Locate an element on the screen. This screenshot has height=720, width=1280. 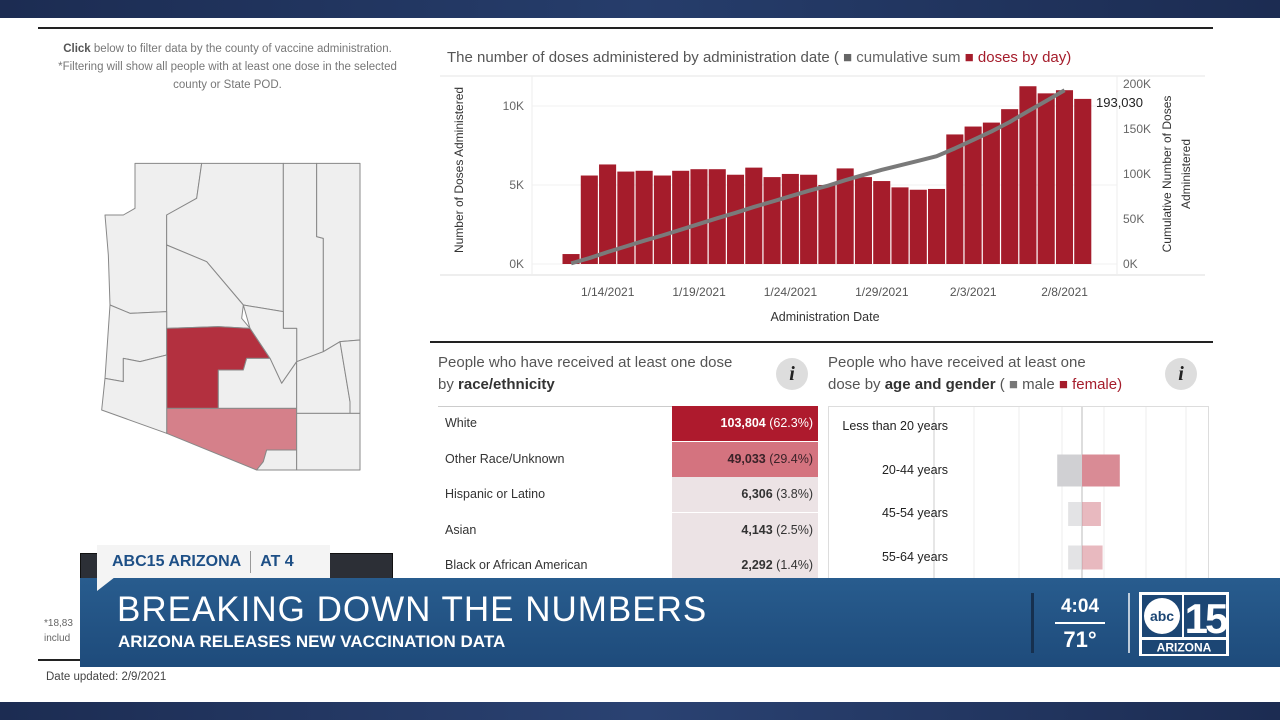
race-value-cell: 2,292 (1.4%) is located at coordinates (745, 565).